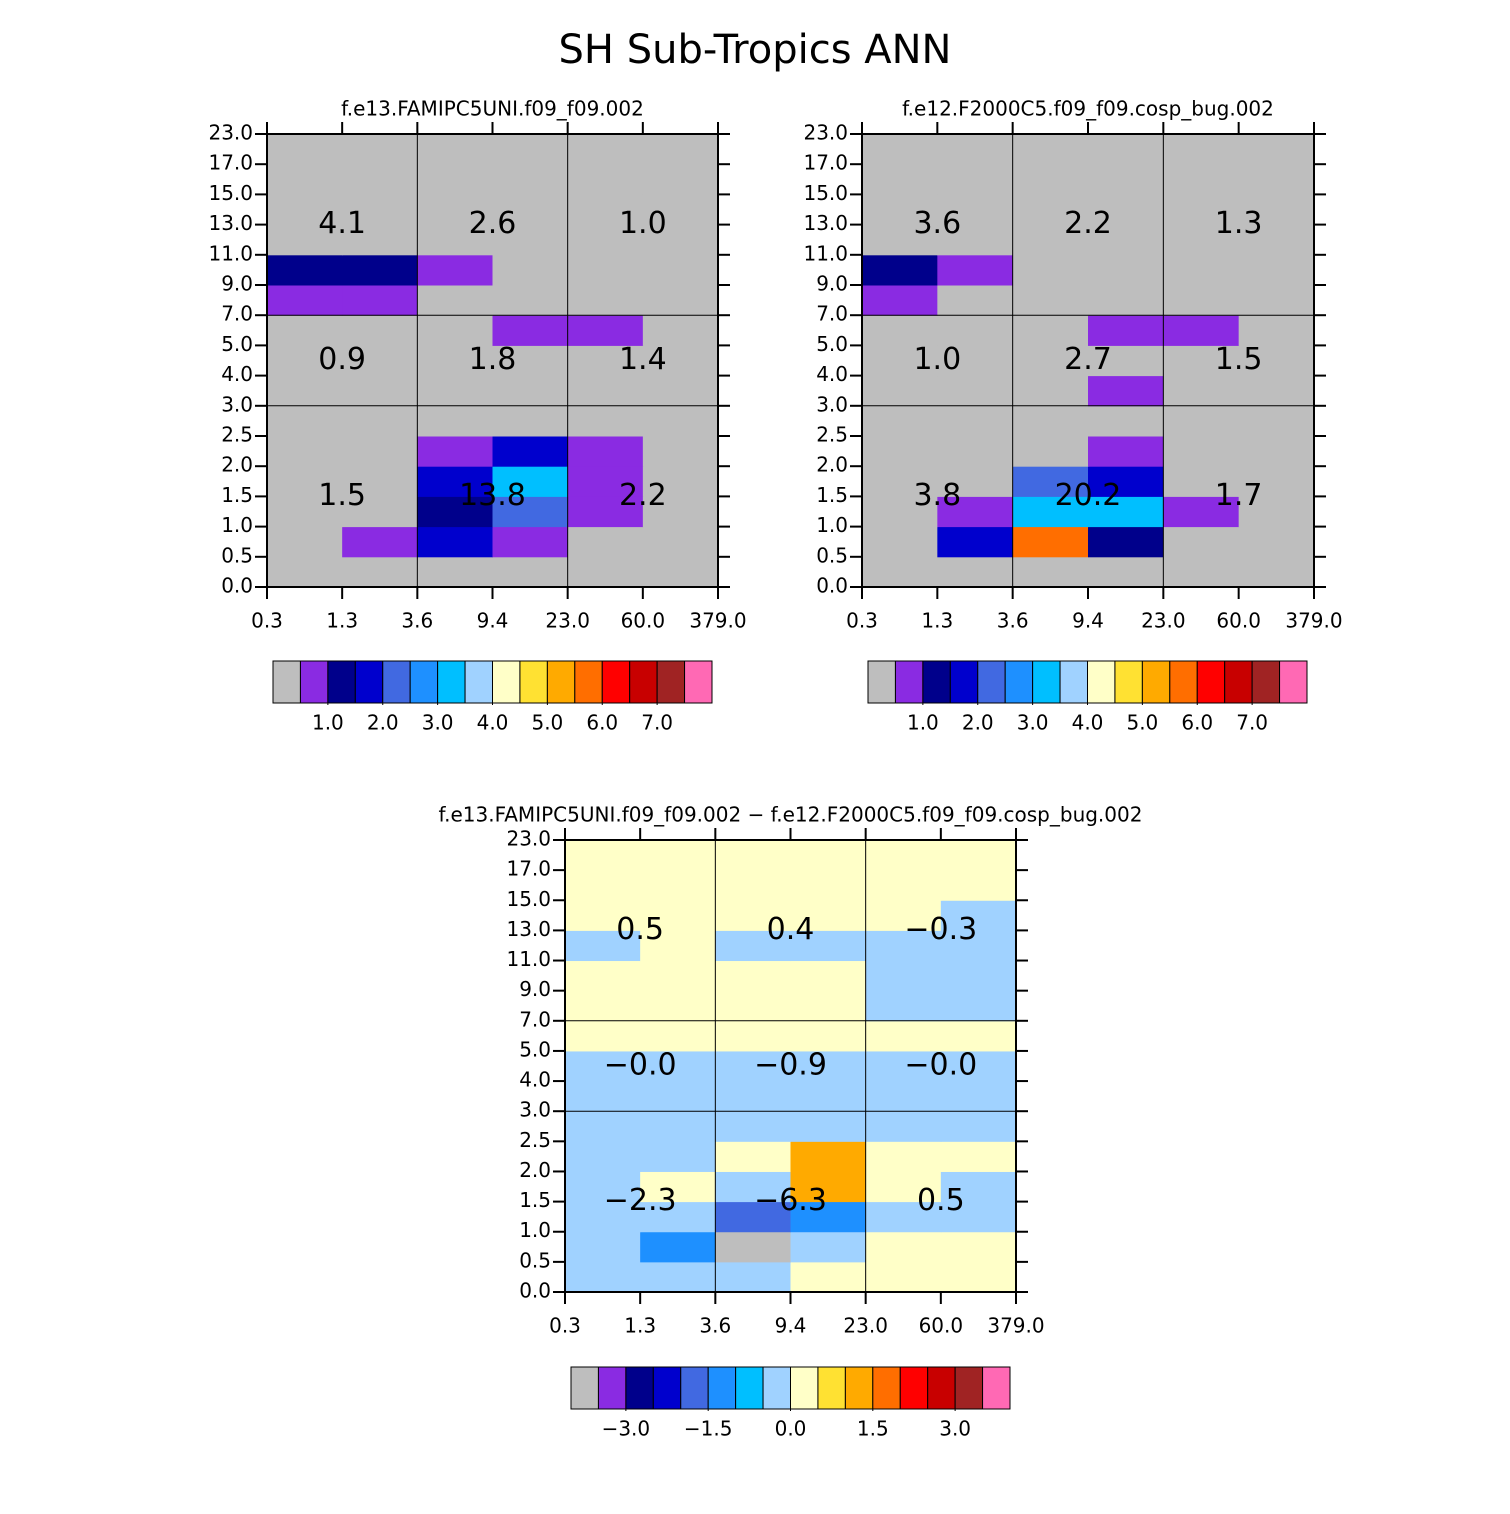 This screenshot has width=1510, height=1514. I want to click on x-tick-label: 379.0, so click(717, 621).